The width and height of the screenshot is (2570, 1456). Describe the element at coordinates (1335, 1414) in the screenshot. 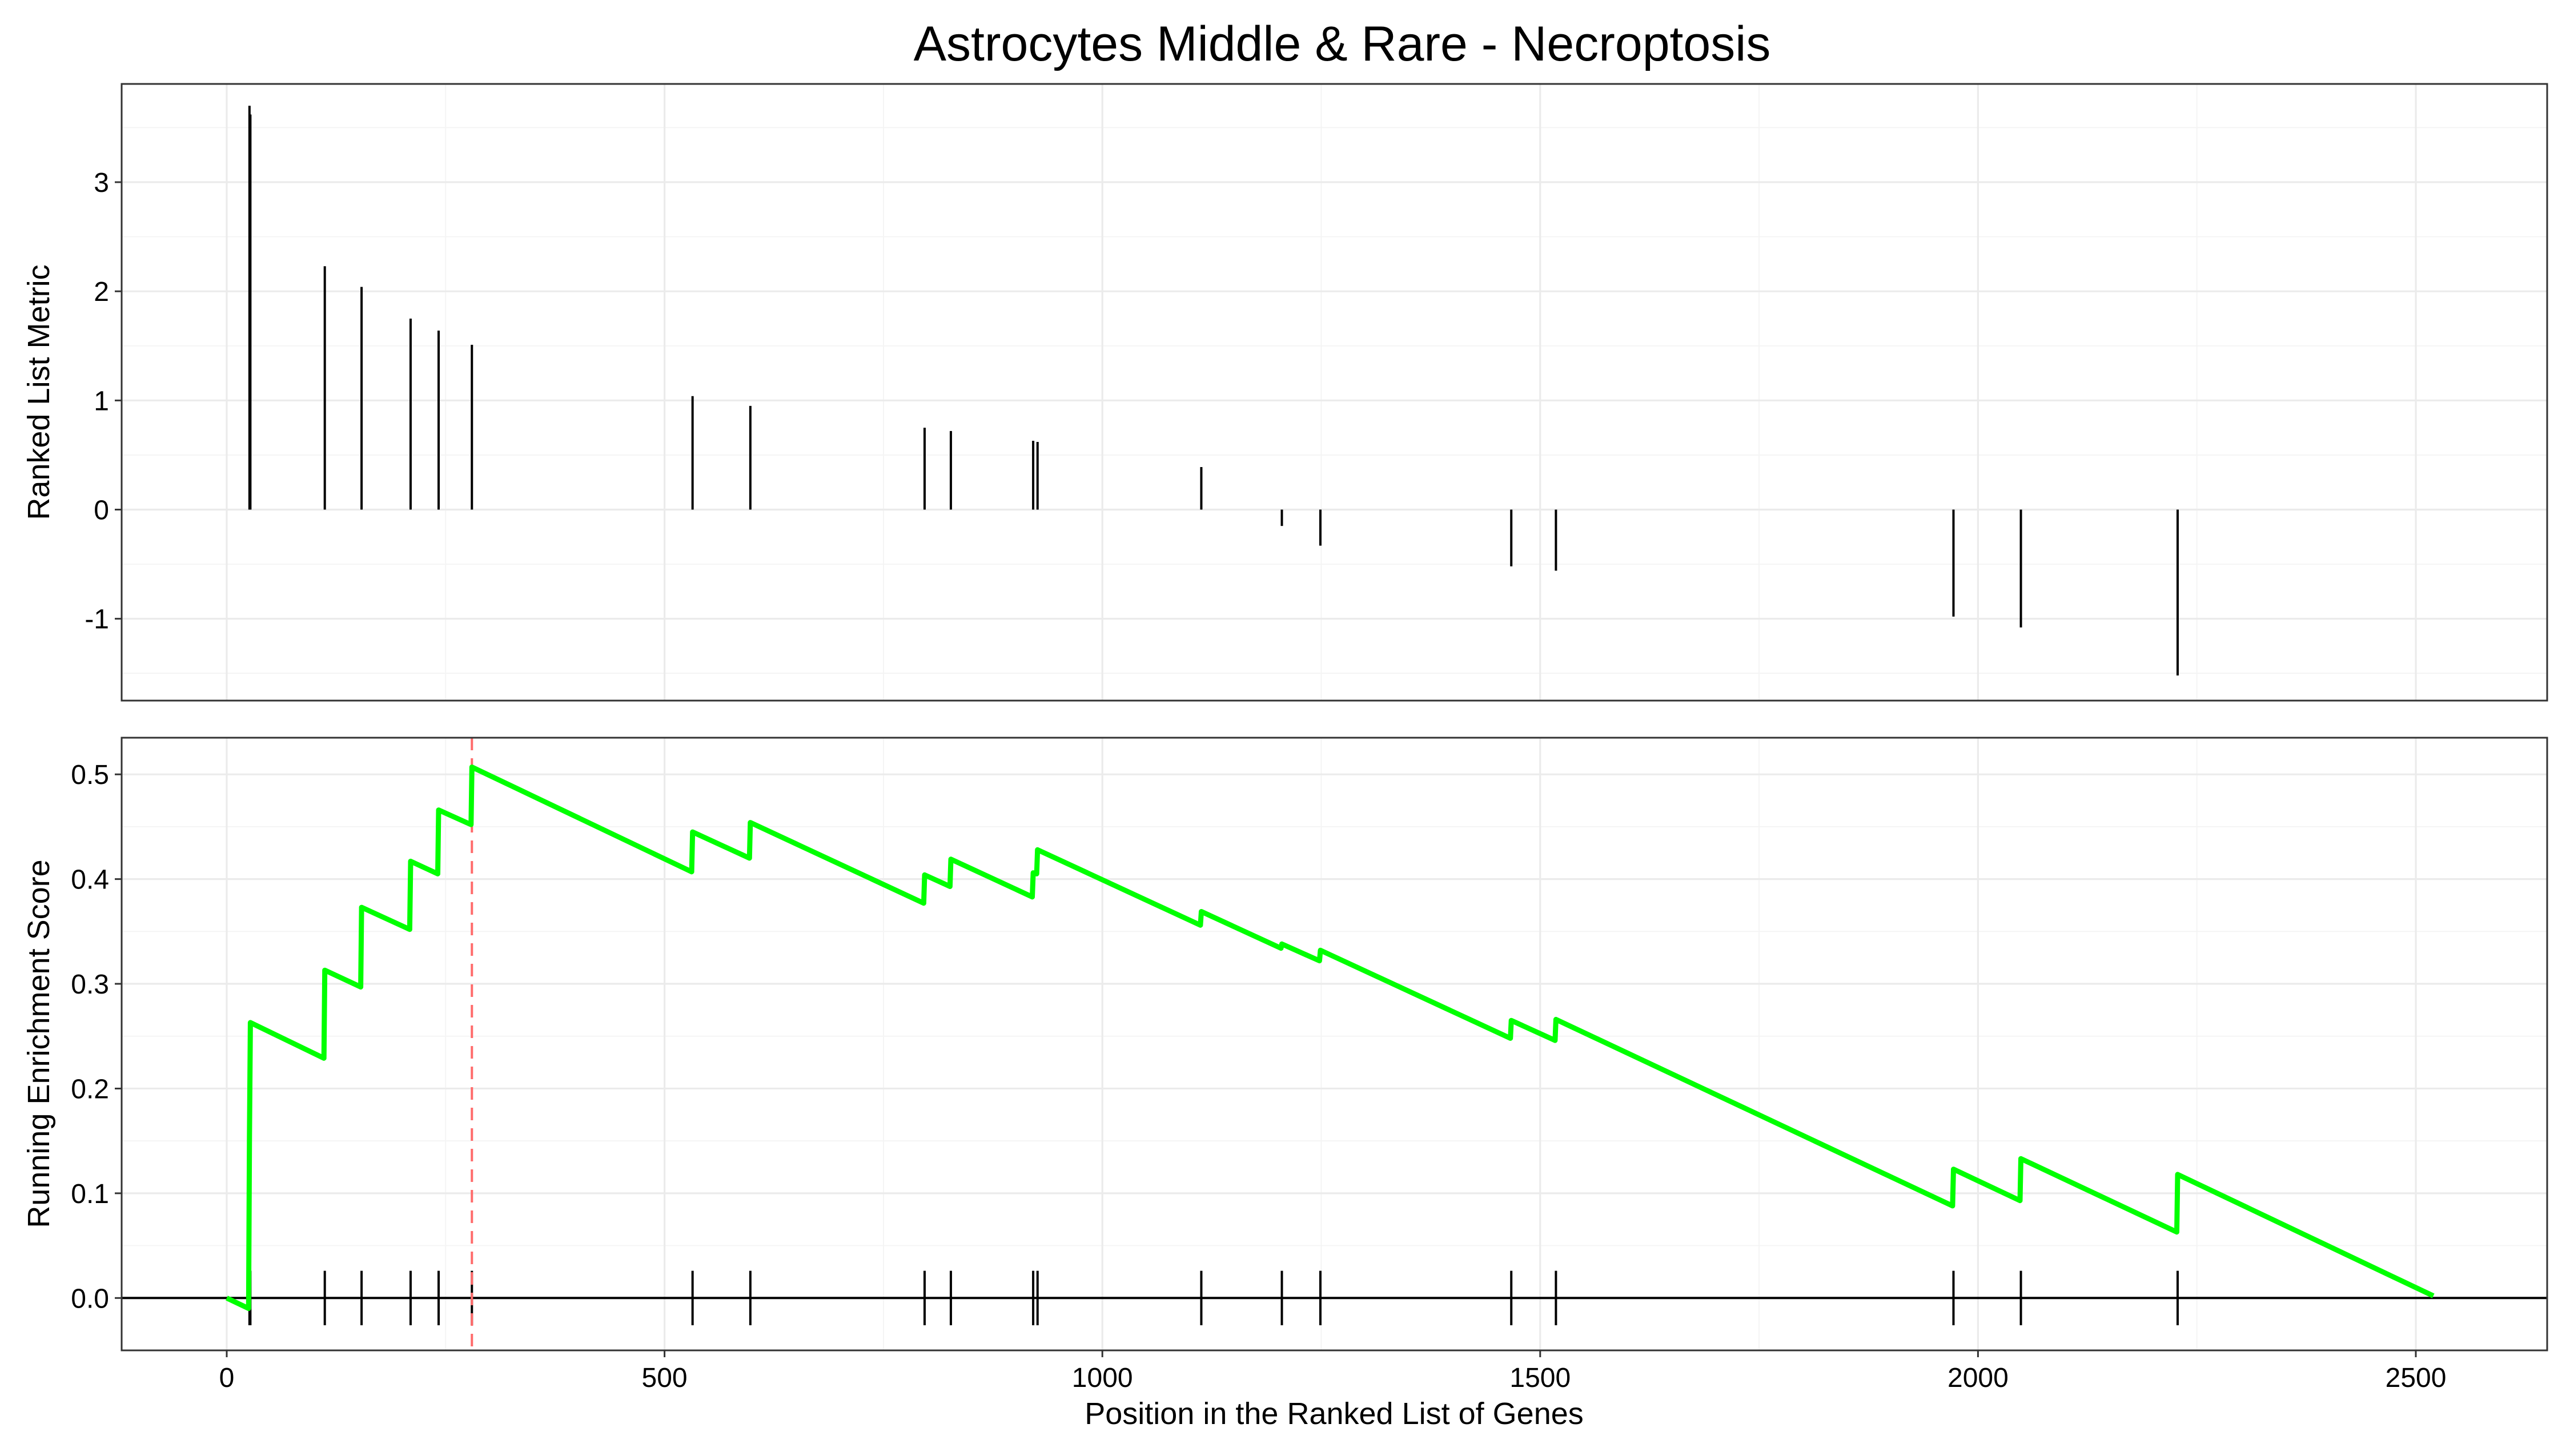

I see `x-axis-label: Position in the Ranked List of Genes` at that location.